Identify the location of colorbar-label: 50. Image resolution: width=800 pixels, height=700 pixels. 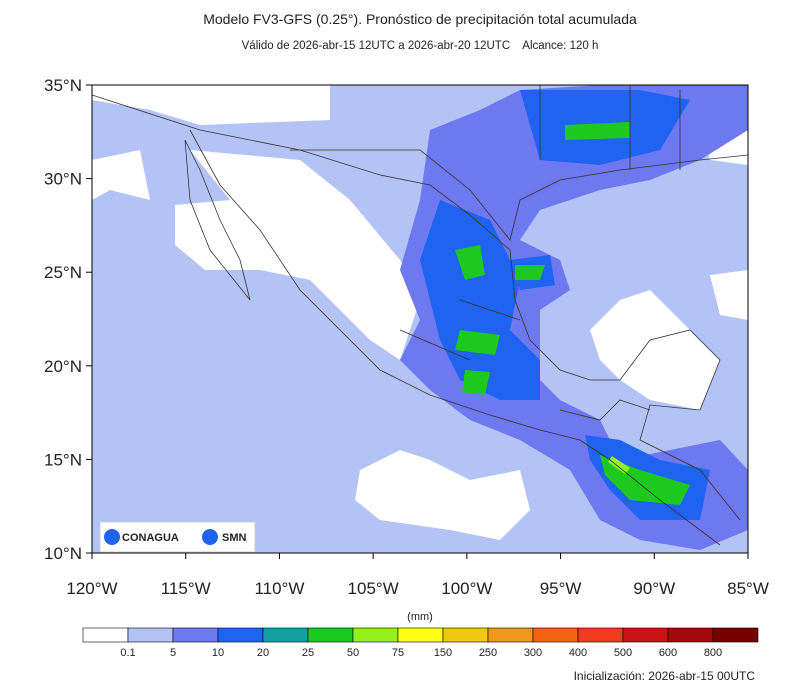
(353, 653).